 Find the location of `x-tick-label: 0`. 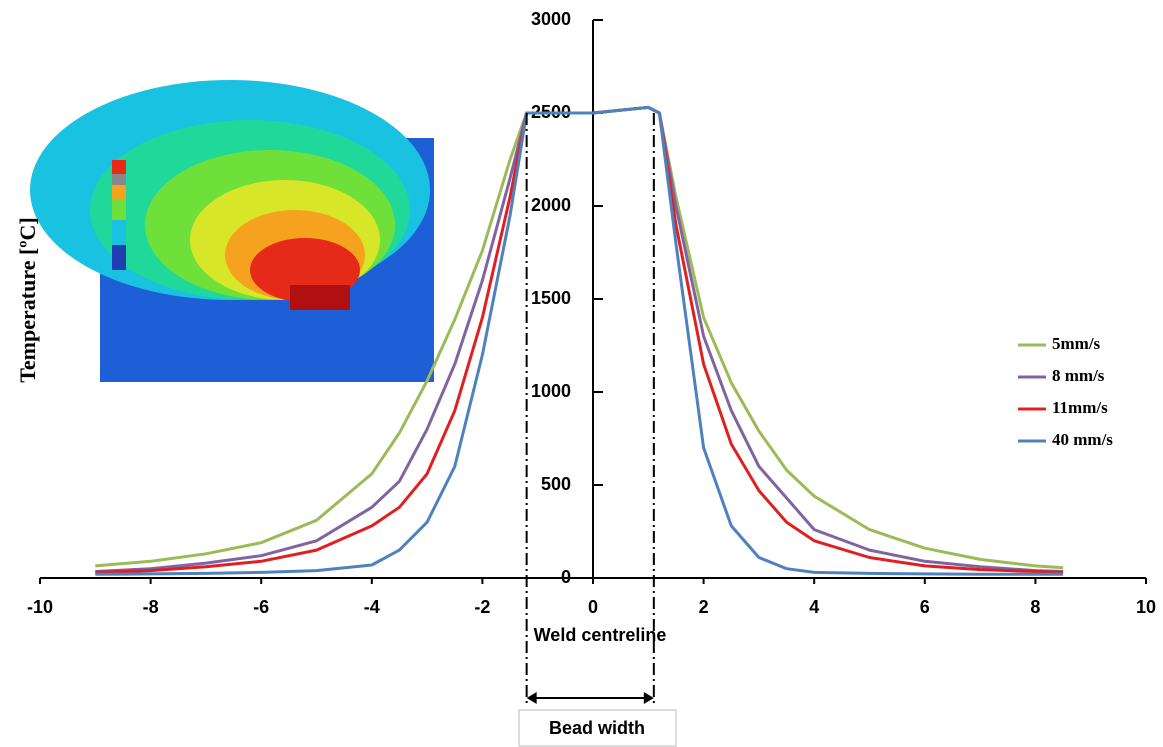

x-tick-label: 0 is located at coordinates (593, 607).